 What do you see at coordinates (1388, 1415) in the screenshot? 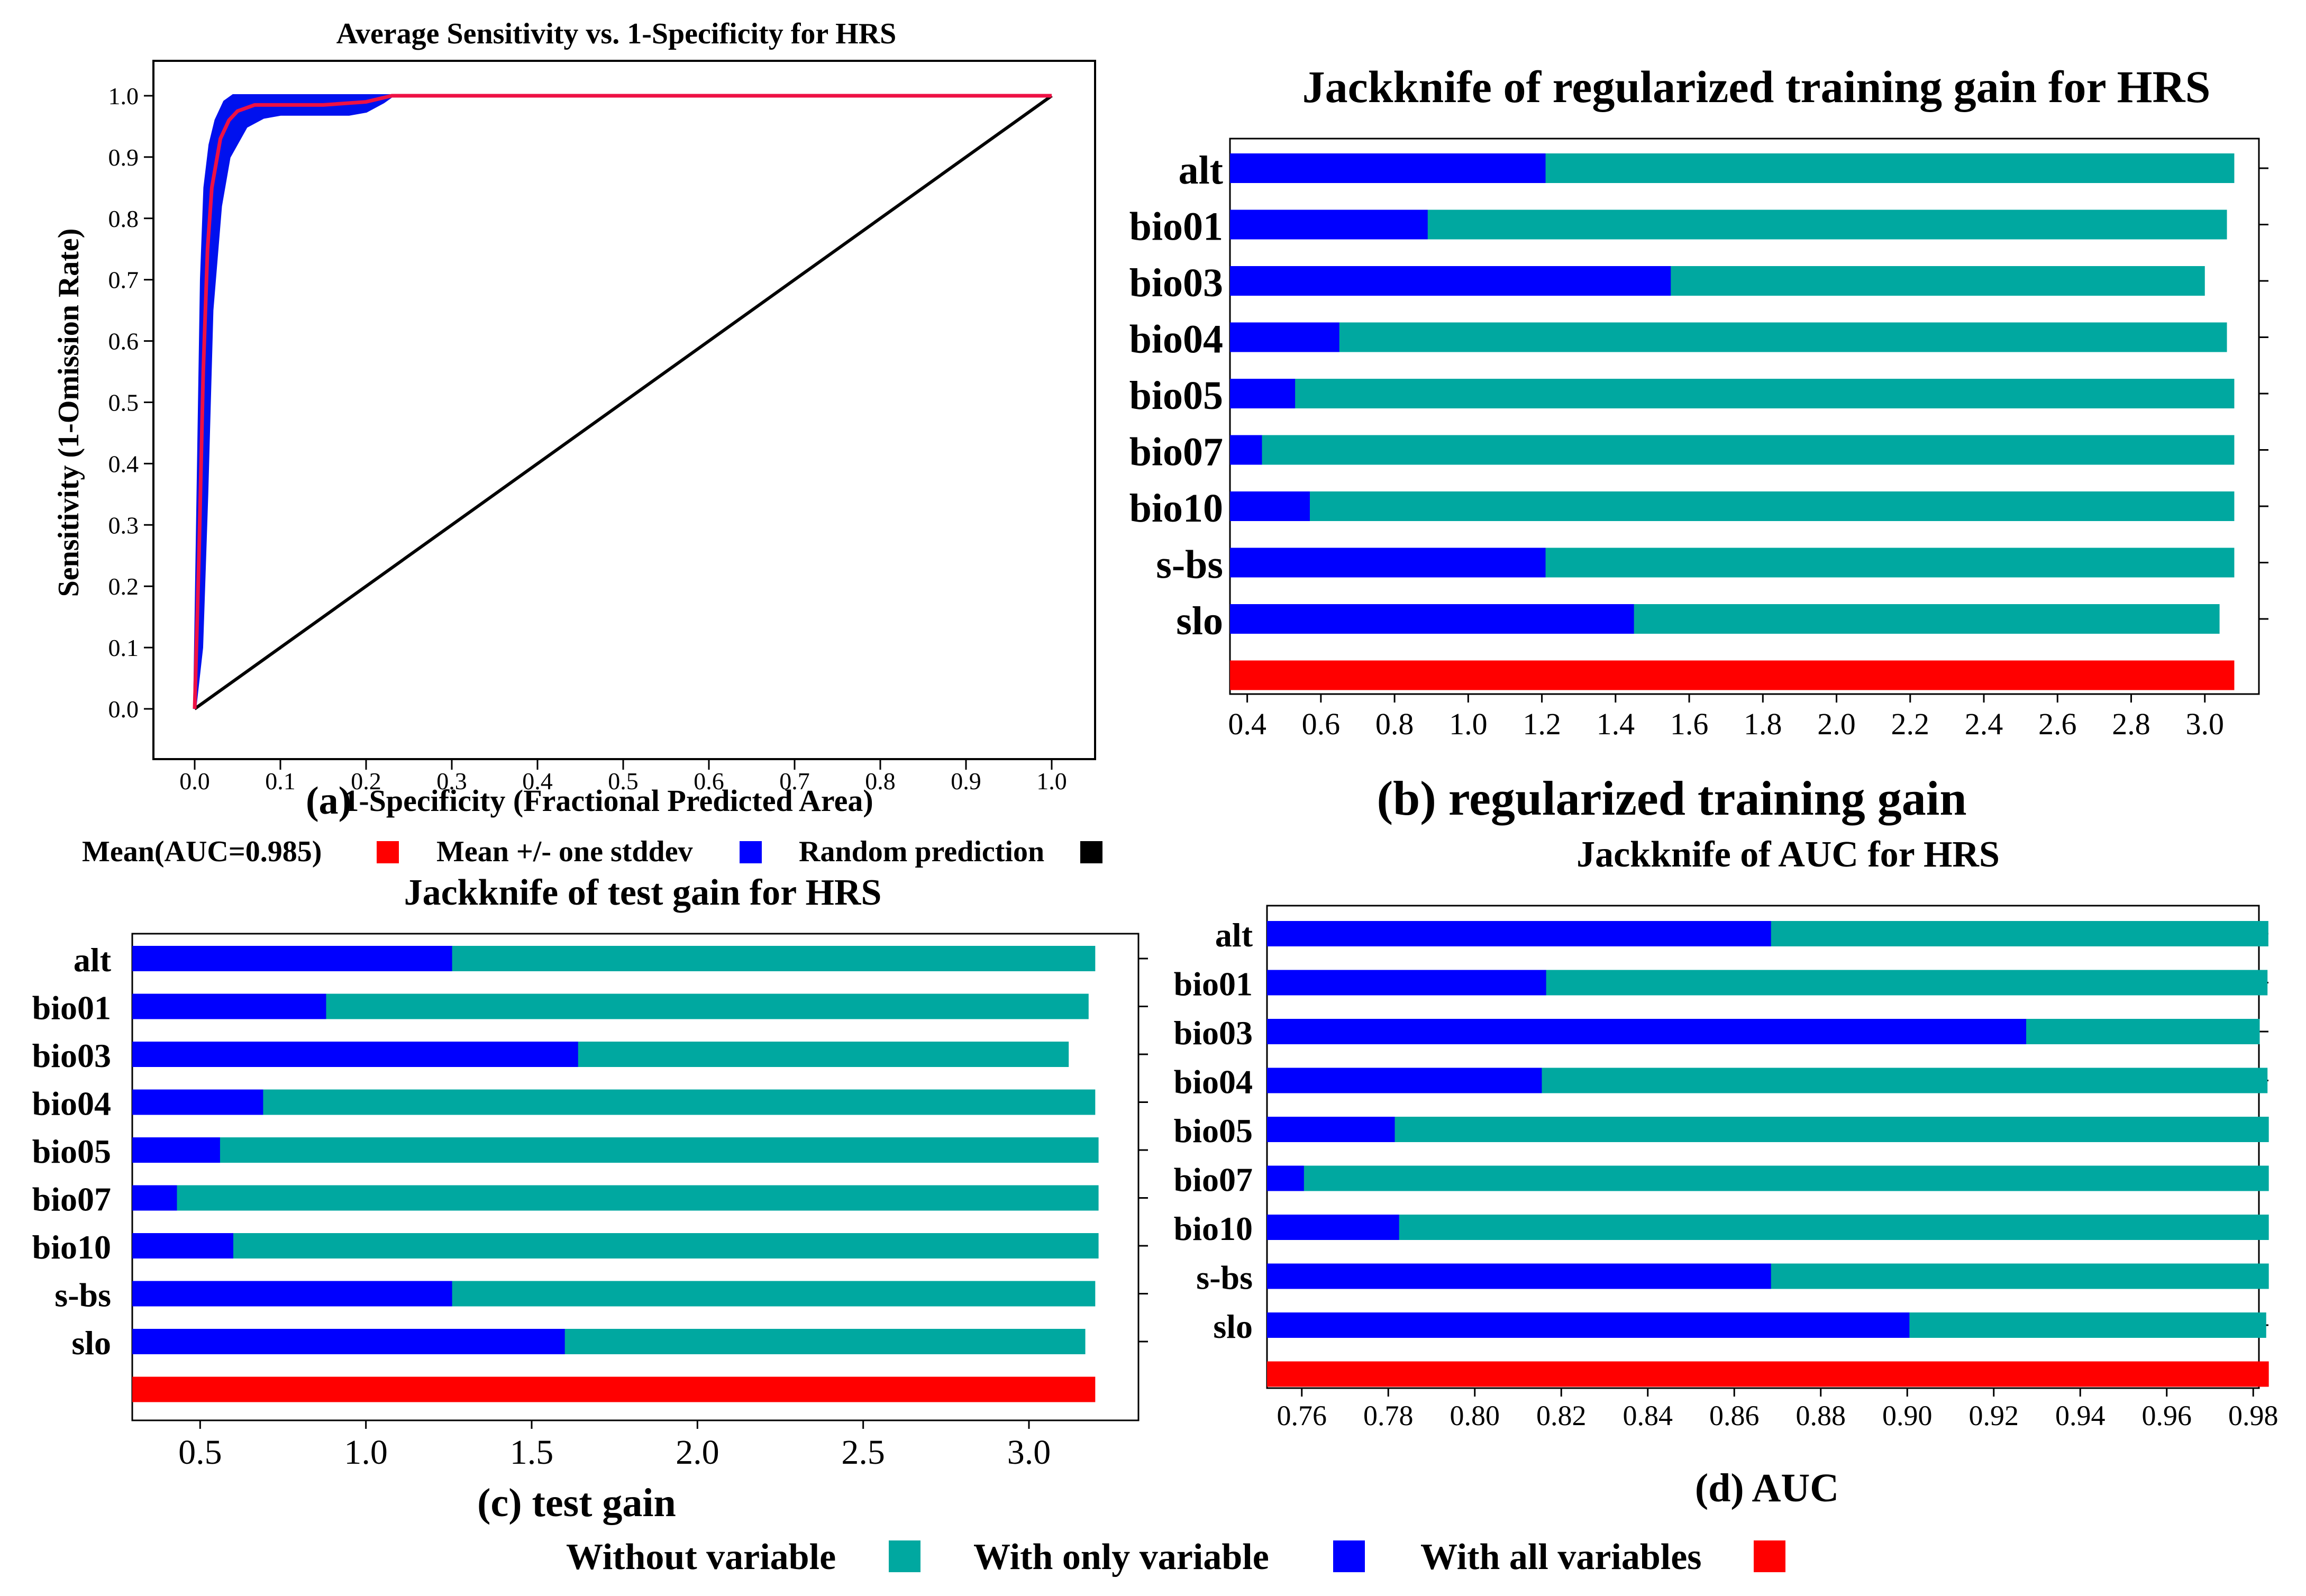
I see `xtick-label: 0.78` at bounding box center [1388, 1415].